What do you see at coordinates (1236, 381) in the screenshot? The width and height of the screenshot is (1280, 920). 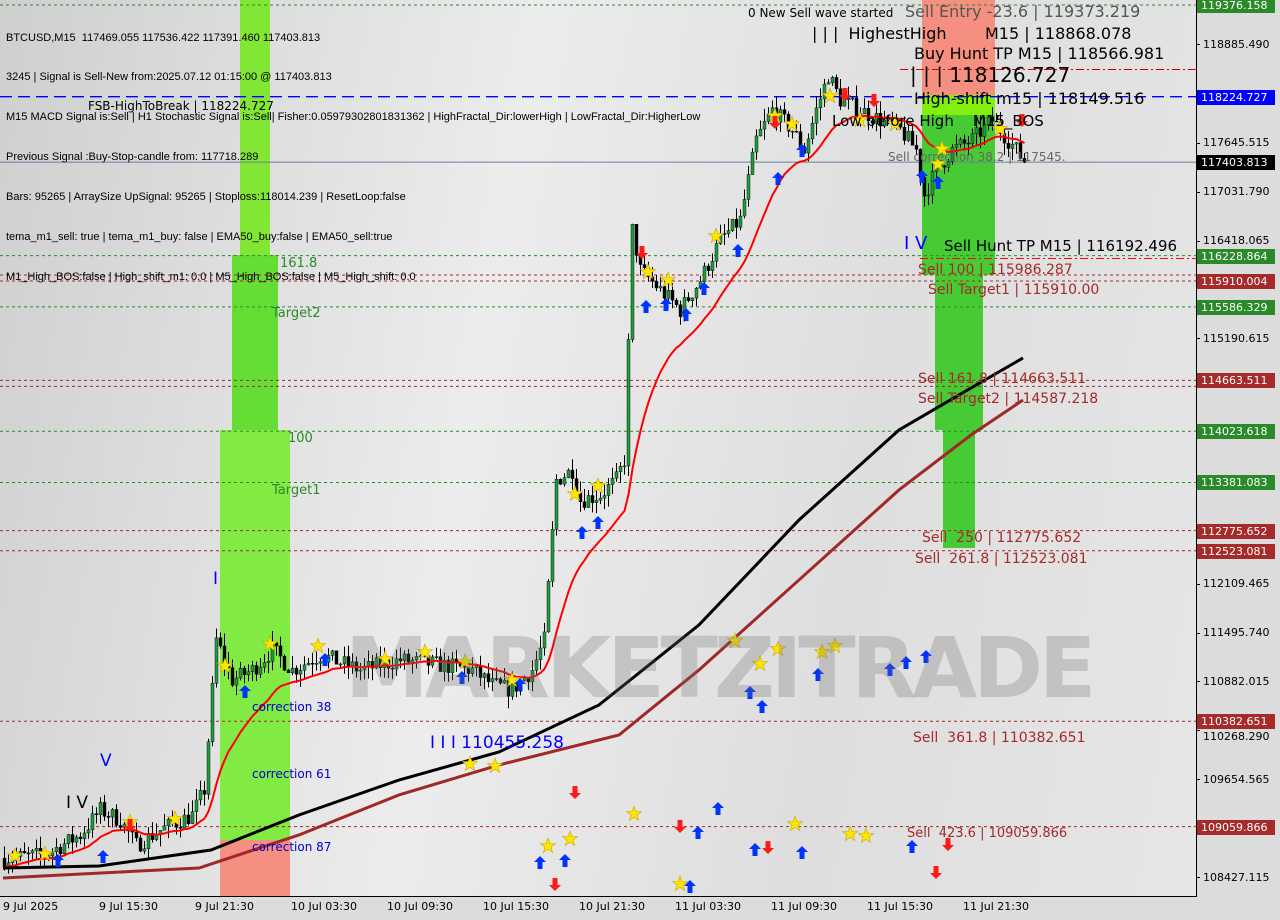 I see `price-tag: 114663.511` at bounding box center [1236, 381].